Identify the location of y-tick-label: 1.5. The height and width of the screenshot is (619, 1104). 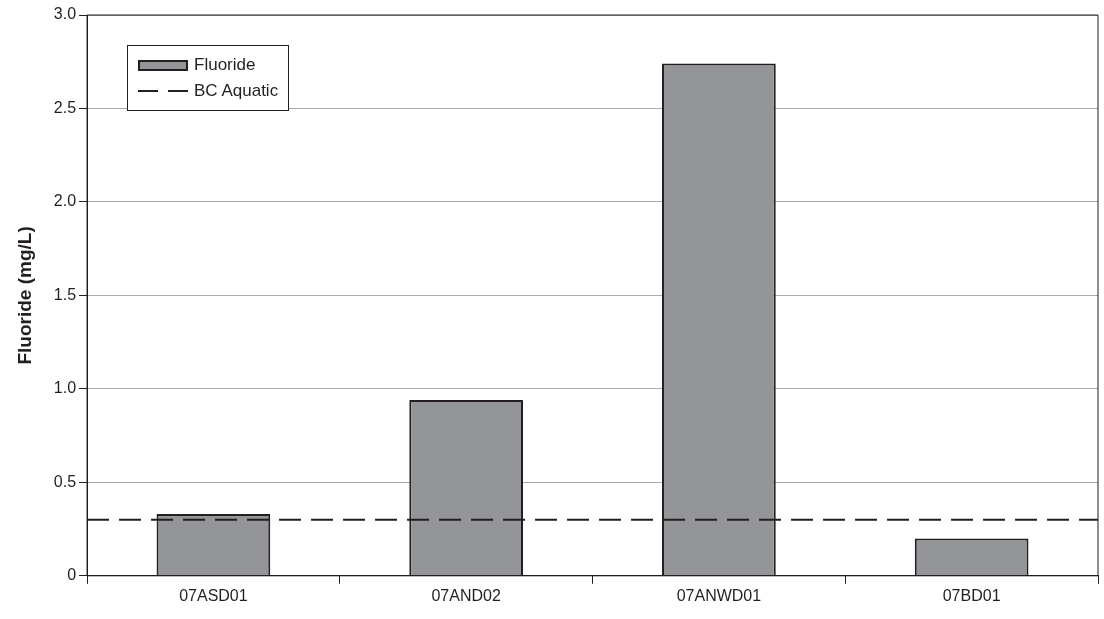
(65, 294).